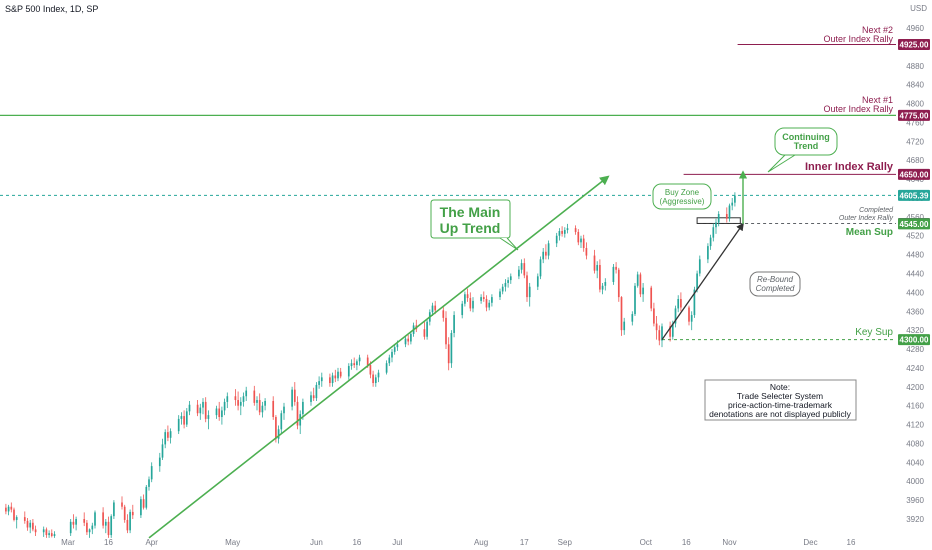  What do you see at coordinates (851, 542) in the screenshot?
I see `x-tick-label: 16` at bounding box center [851, 542].